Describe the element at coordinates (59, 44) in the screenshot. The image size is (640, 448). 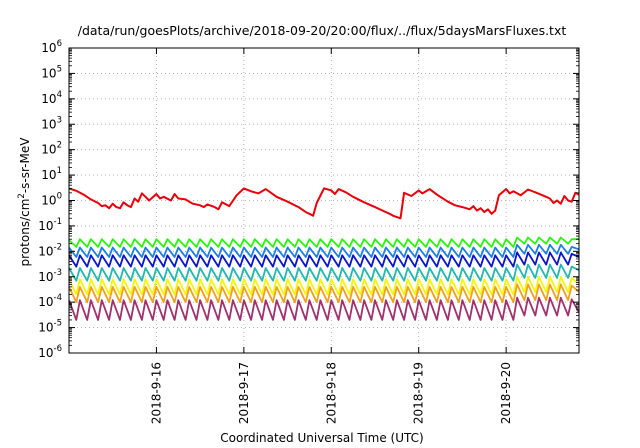
I see `y-tick-exponent: 6` at that location.